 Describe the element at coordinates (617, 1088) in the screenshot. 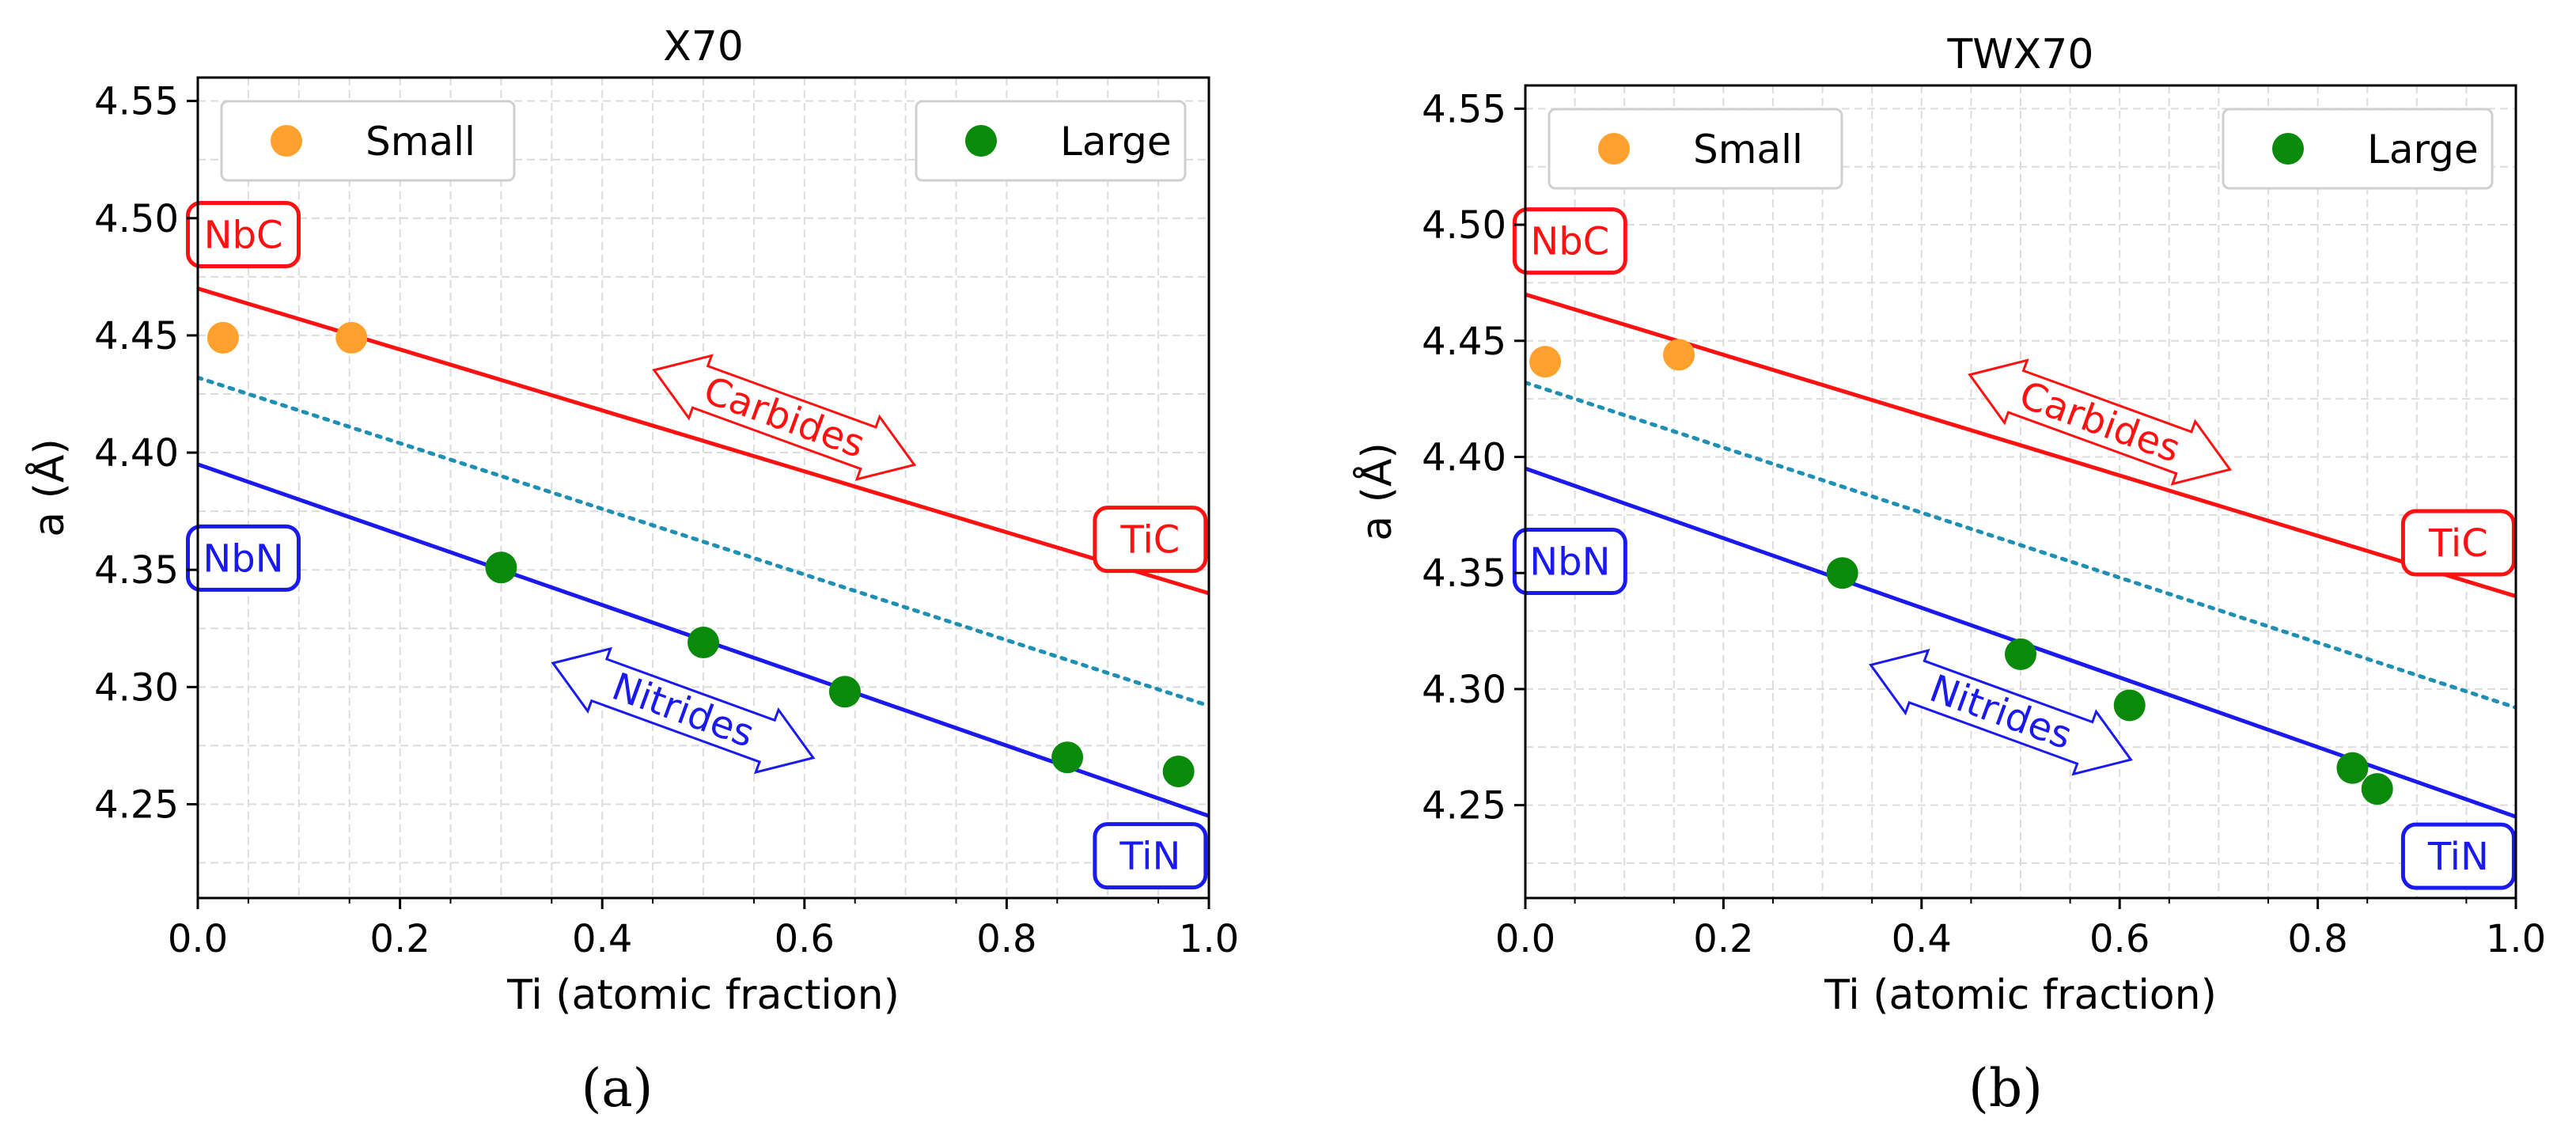

I see `panel-label: (a)` at that location.